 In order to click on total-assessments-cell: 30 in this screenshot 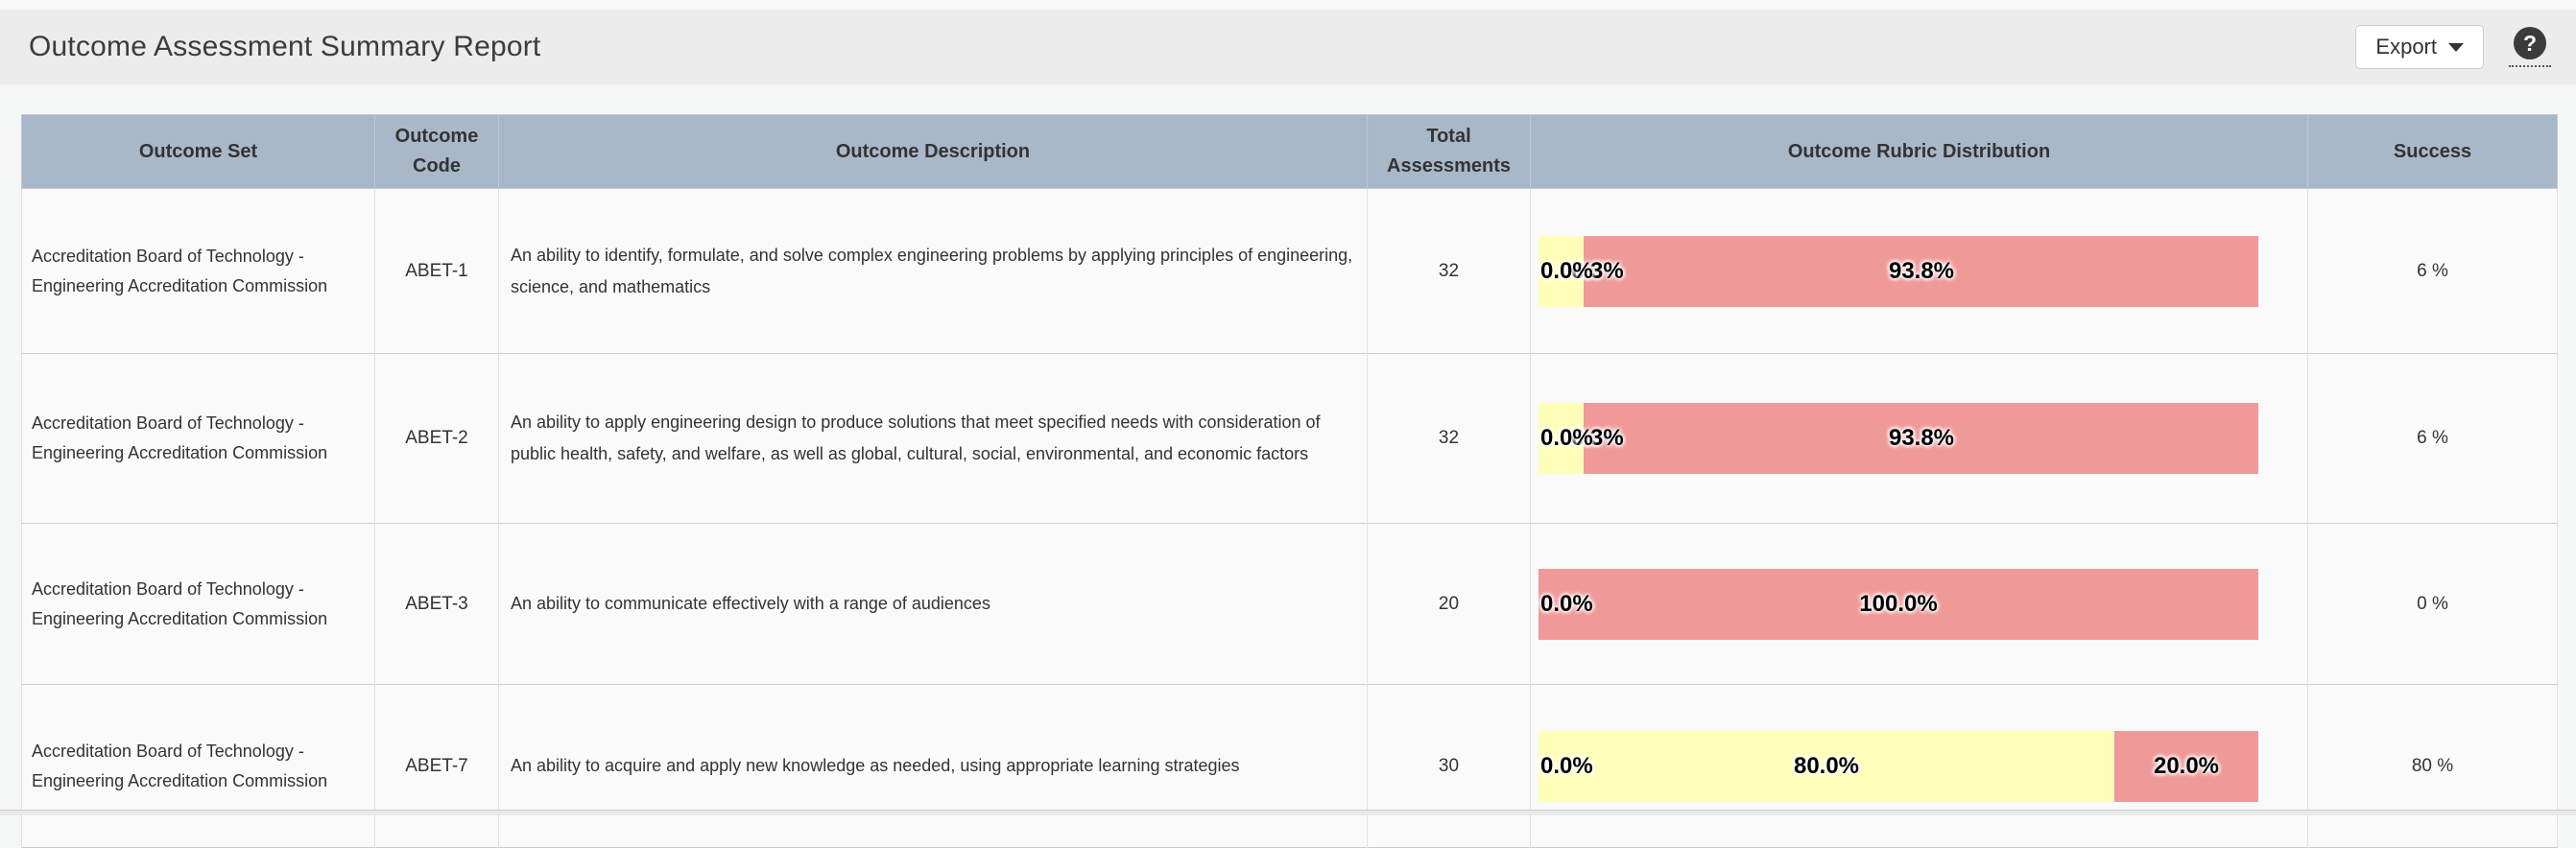, I will do `click(1449, 766)`.